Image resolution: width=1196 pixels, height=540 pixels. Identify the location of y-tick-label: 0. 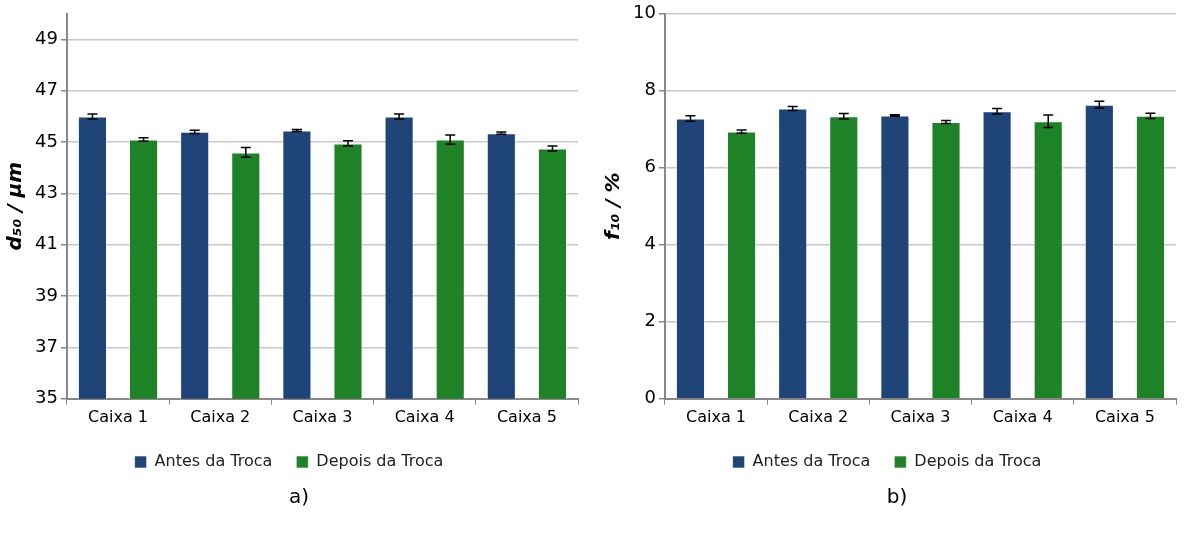
(650, 397).